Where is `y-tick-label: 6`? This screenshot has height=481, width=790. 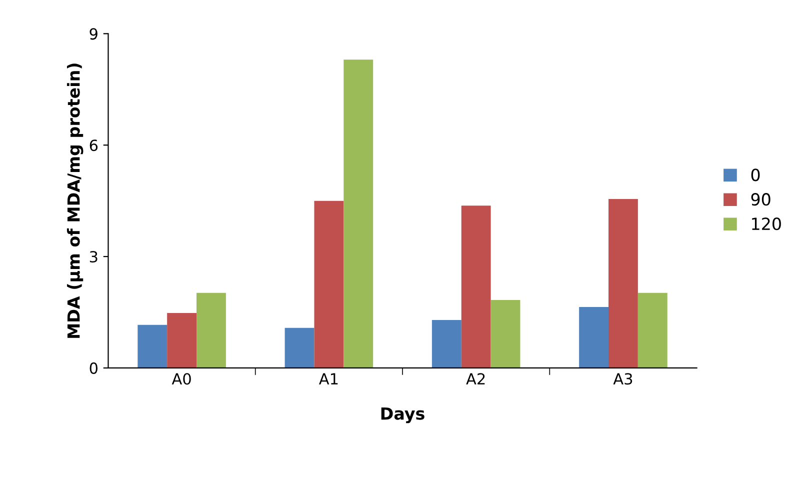
y-tick-label: 6 is located at coordinates (94, 146).